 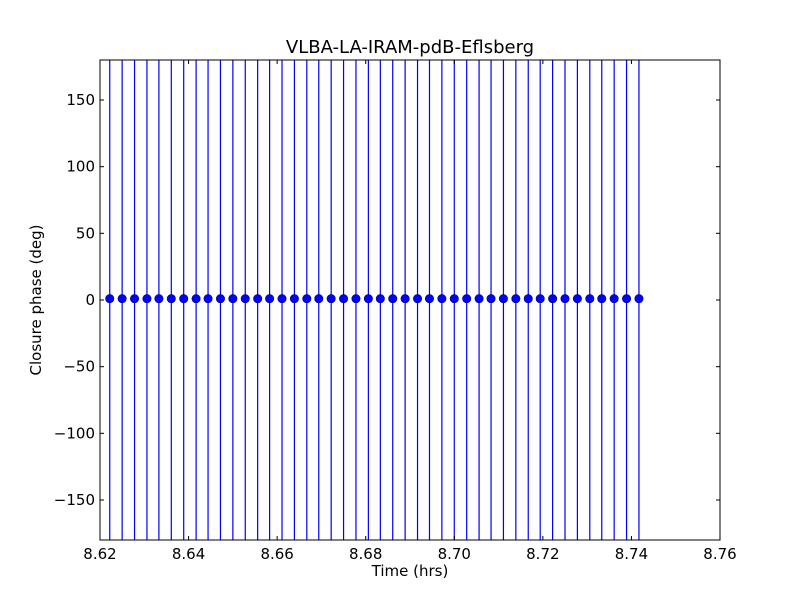 I want to click on y-tick-label: 150, so click(x=80, y=100).